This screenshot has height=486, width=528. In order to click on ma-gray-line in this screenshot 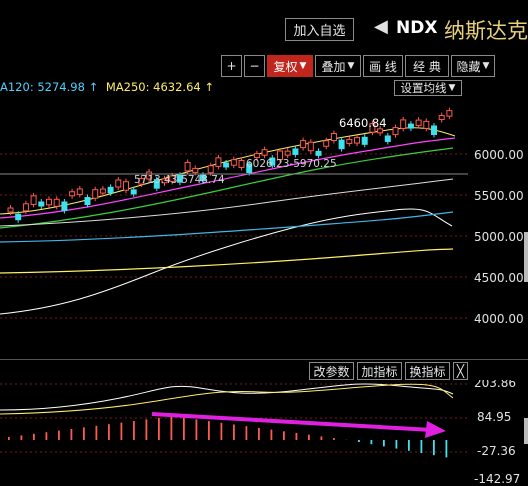, I will do `click(227, 202)`.